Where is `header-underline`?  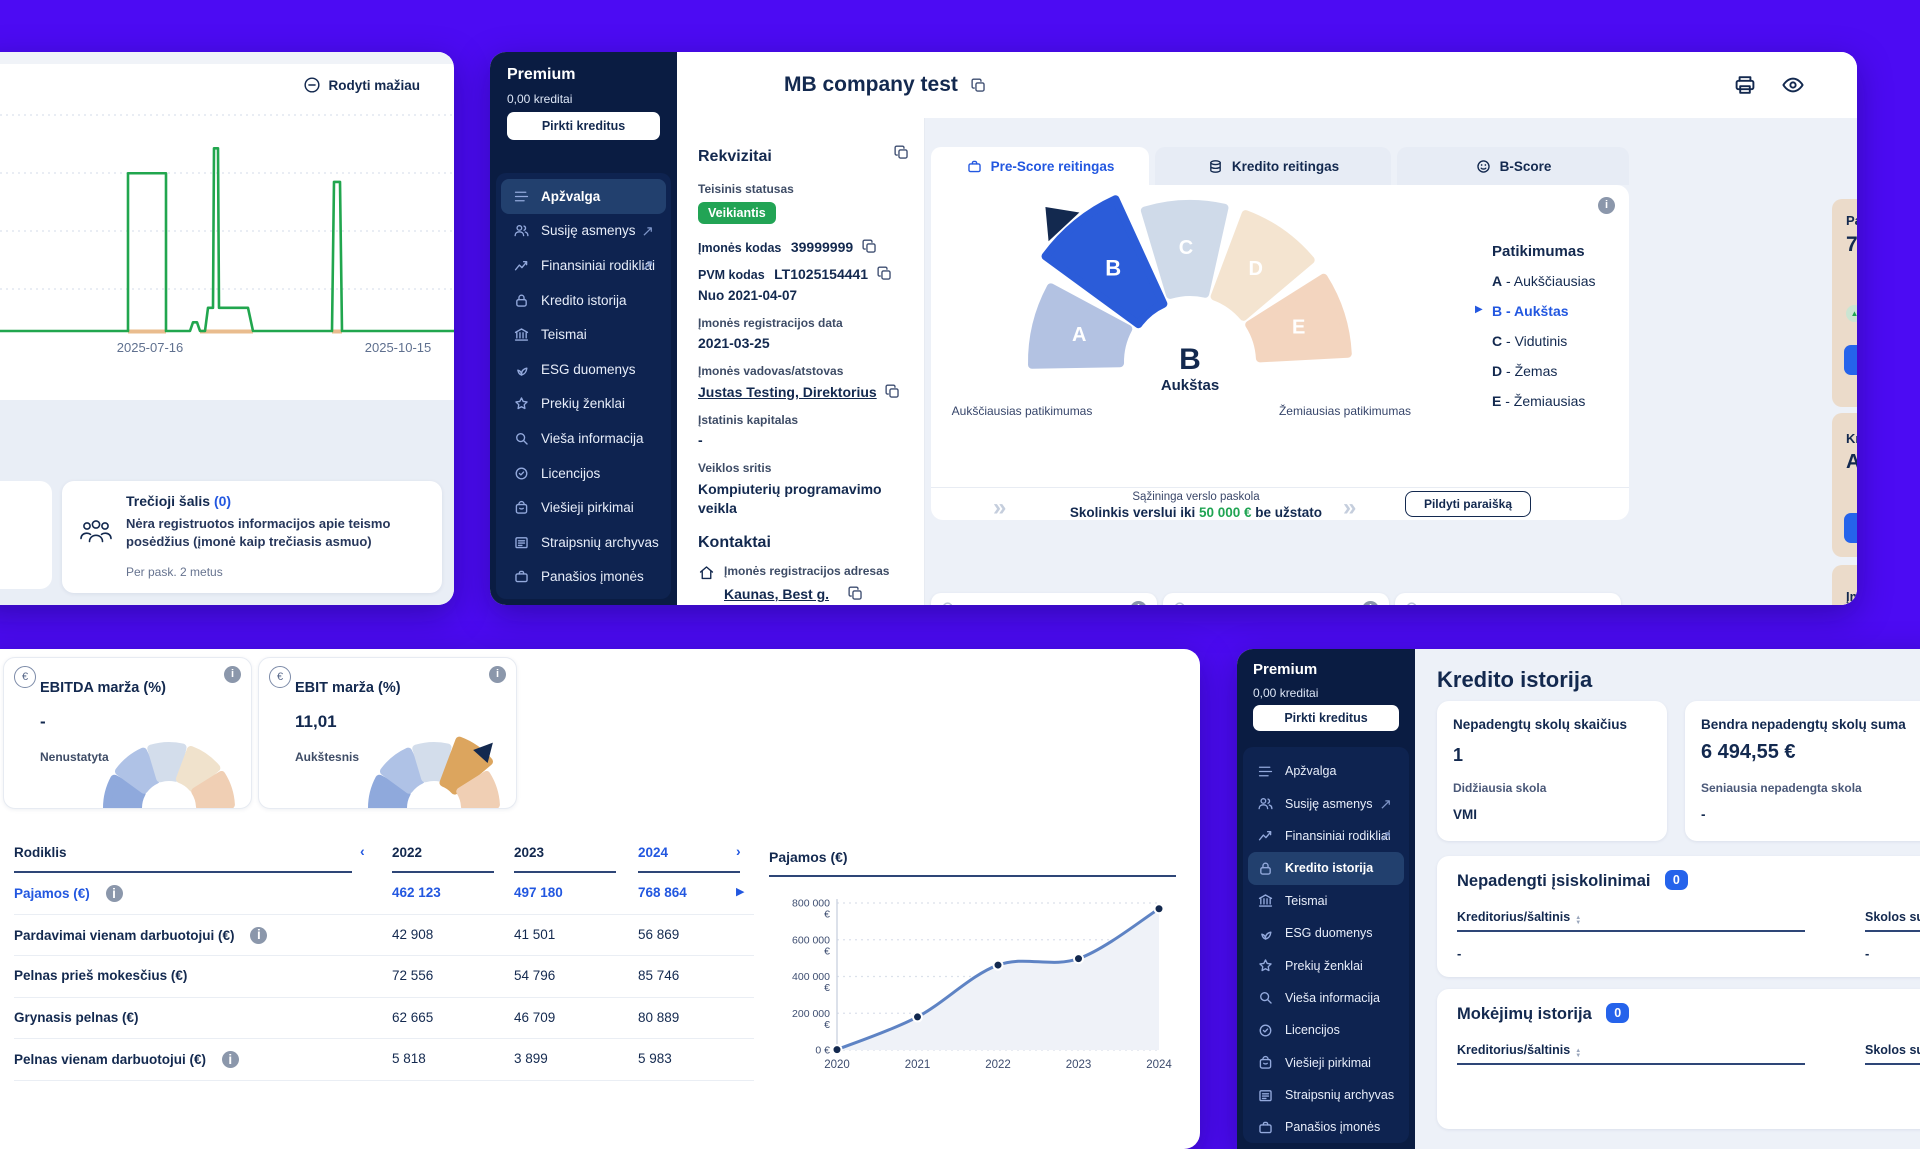
header-underline is located at coordinates (443, 872).